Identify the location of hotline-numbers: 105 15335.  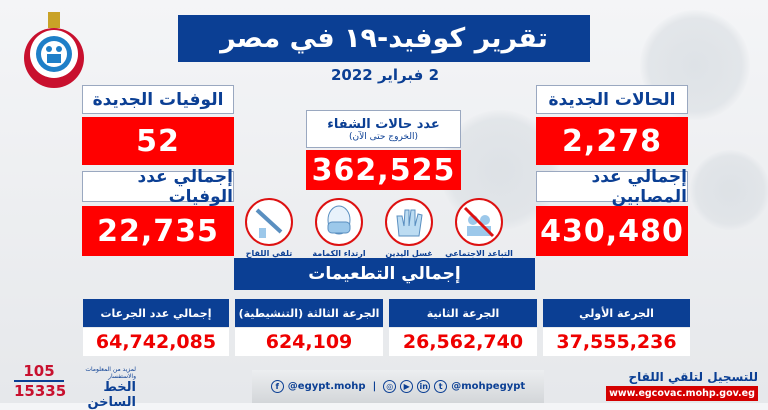
(40, 381).